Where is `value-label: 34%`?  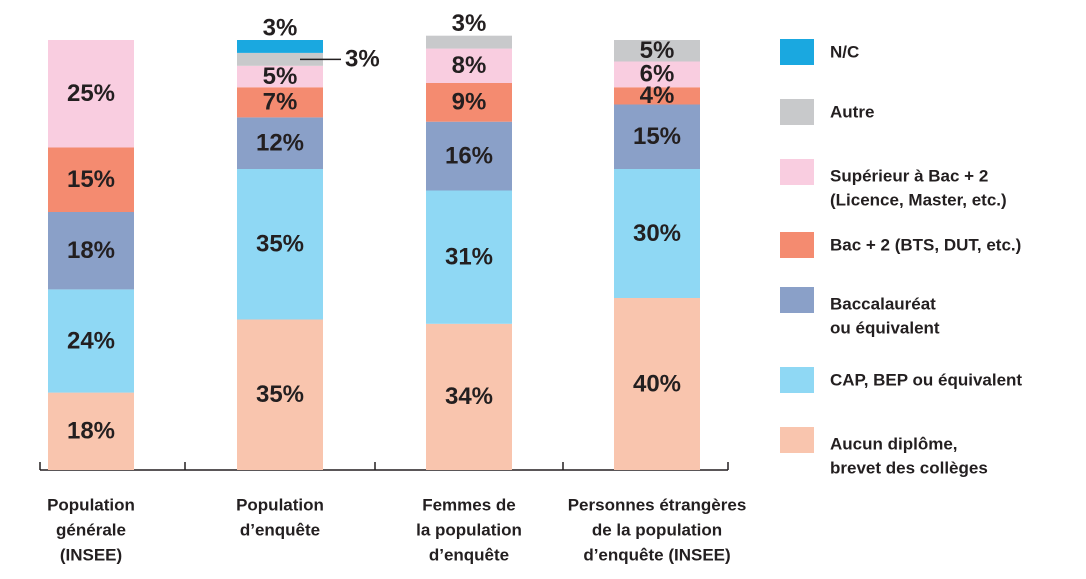 value-label: 34% is located at coordinates (469, 396).